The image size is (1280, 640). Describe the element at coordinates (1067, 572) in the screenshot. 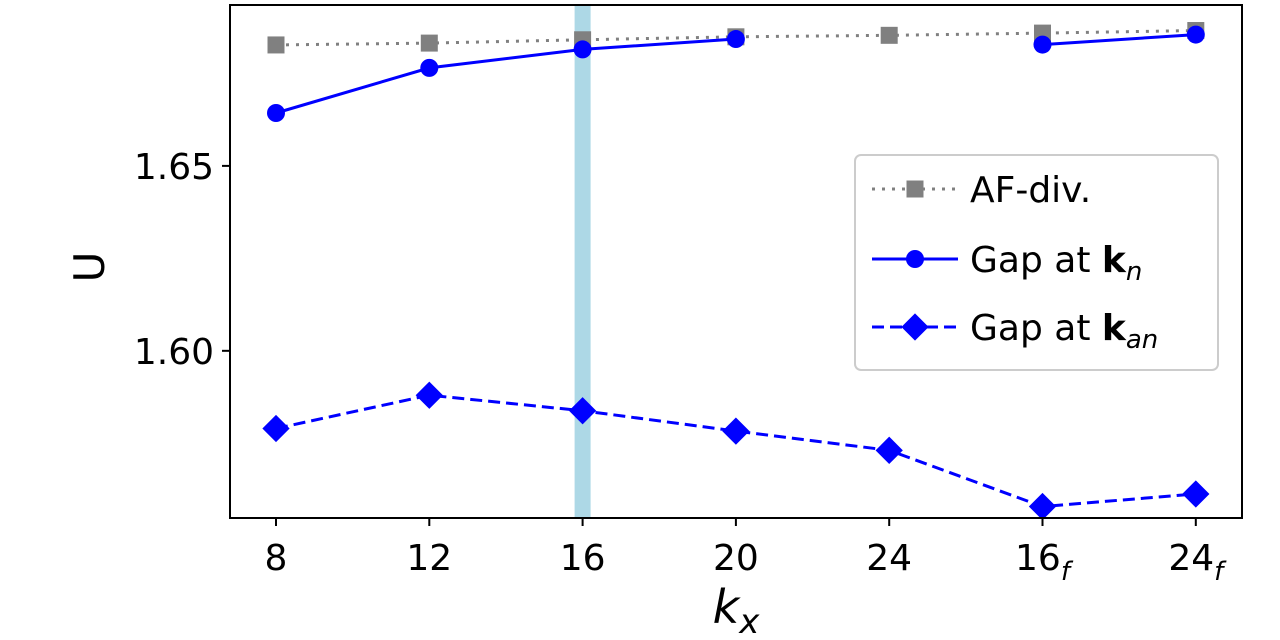

I see `x-tick-label-sub-5: f` at that location.